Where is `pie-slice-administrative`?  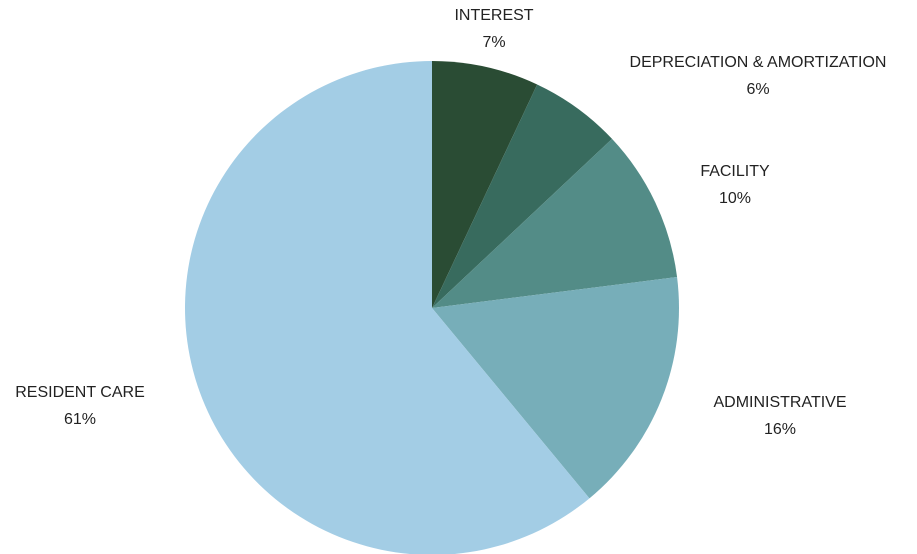 pie-slice-administrative is located at coordinates (555, 388).